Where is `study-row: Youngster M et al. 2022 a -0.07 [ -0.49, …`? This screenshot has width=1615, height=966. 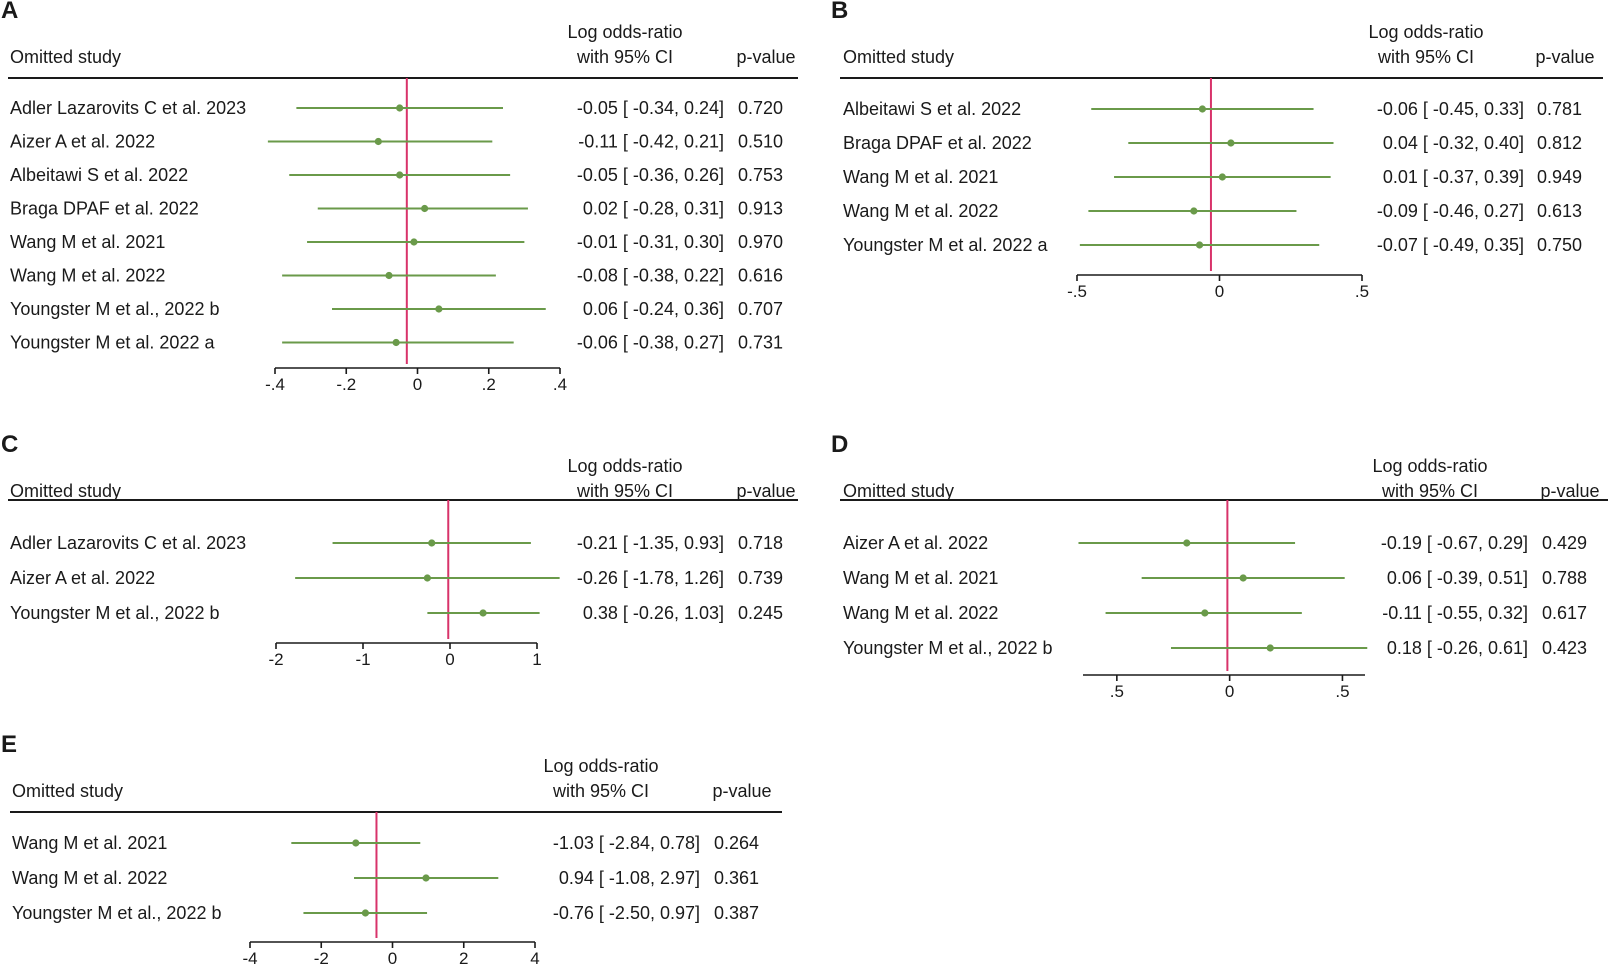 study-row: Youngster M et al. 2022 a -0.07 [ -0.49, … is located at coordinates (1212, 245).